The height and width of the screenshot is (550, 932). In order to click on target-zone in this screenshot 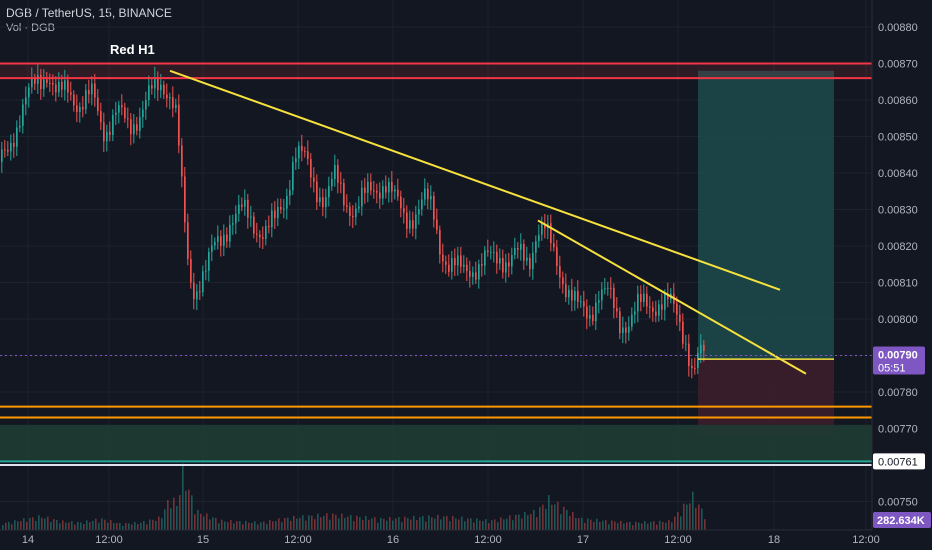, I will do `click(766, 215)`.